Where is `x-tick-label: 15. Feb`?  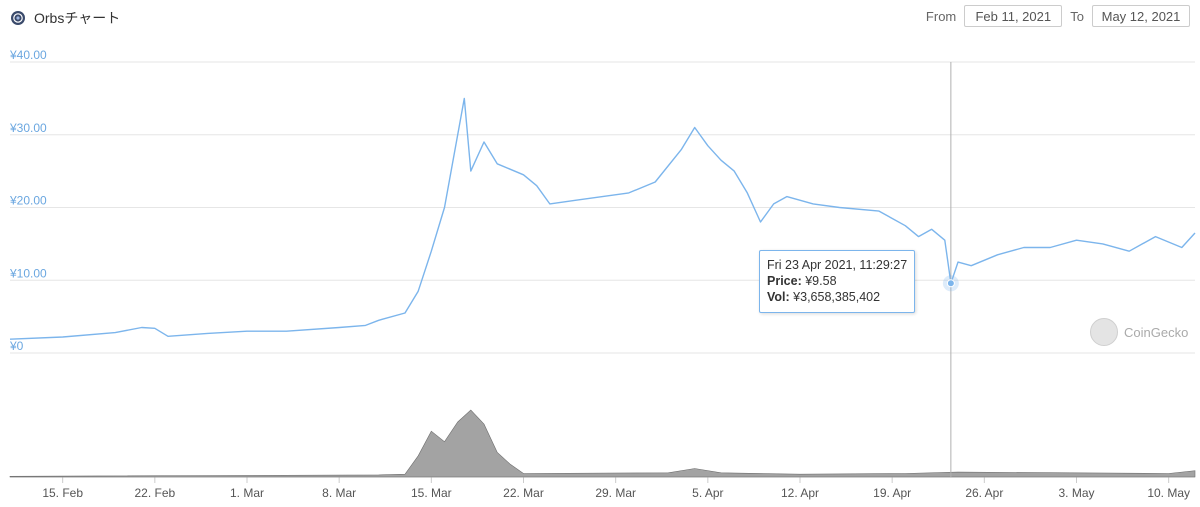 x-tick-label: 15. Feb is located at coordinates (62, 493).